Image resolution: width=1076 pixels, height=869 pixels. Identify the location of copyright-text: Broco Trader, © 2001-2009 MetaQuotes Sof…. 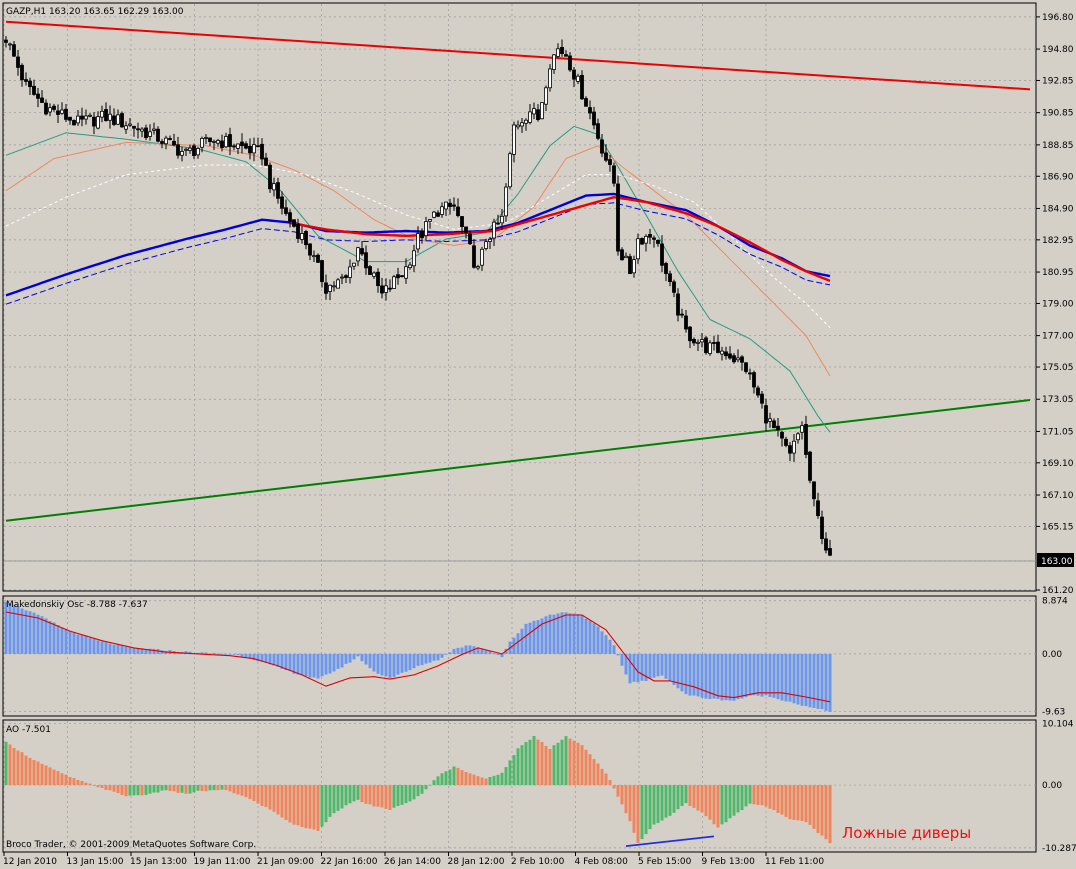
(131, 845).